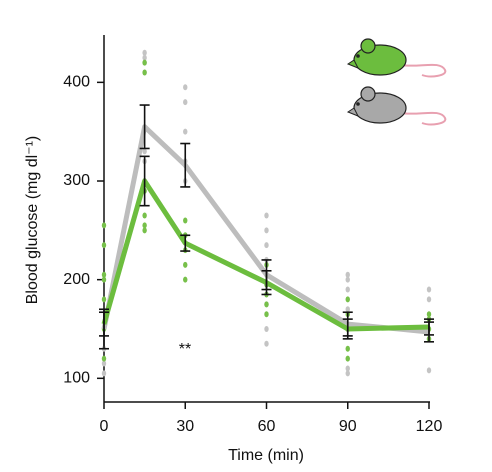  Describe the element at coordinates (32, 220) in the screenshot. I see `y-axis-title: Blood glucose (mg dl⁻¹)` at that location.